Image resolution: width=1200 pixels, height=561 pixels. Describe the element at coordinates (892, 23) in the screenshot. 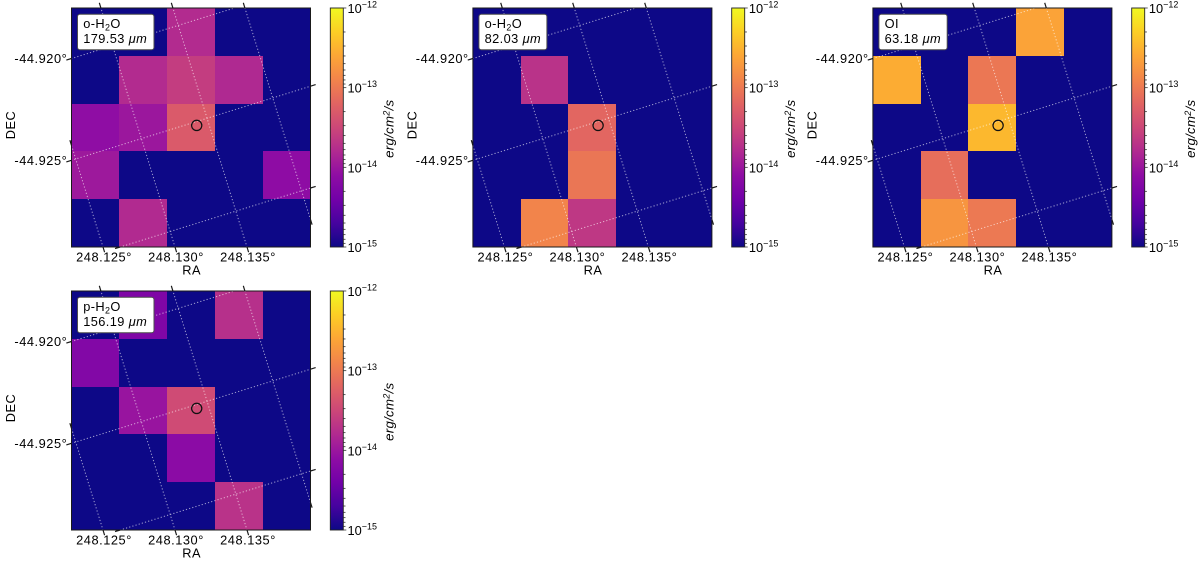

I see `svg-text: OI` at that location.